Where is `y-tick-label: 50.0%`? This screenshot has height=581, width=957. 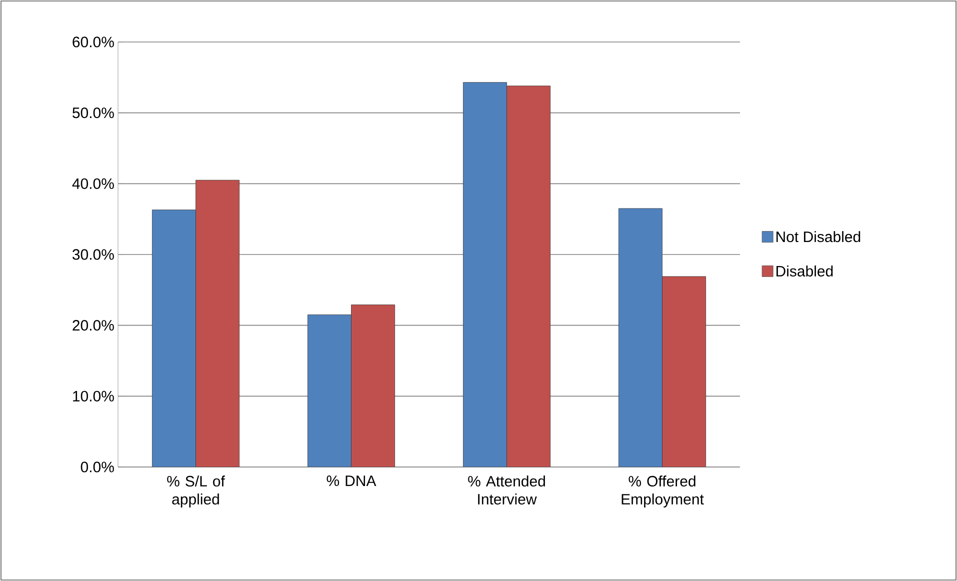
y-tick-label: 50.0% is located at coordinates (93, 113).